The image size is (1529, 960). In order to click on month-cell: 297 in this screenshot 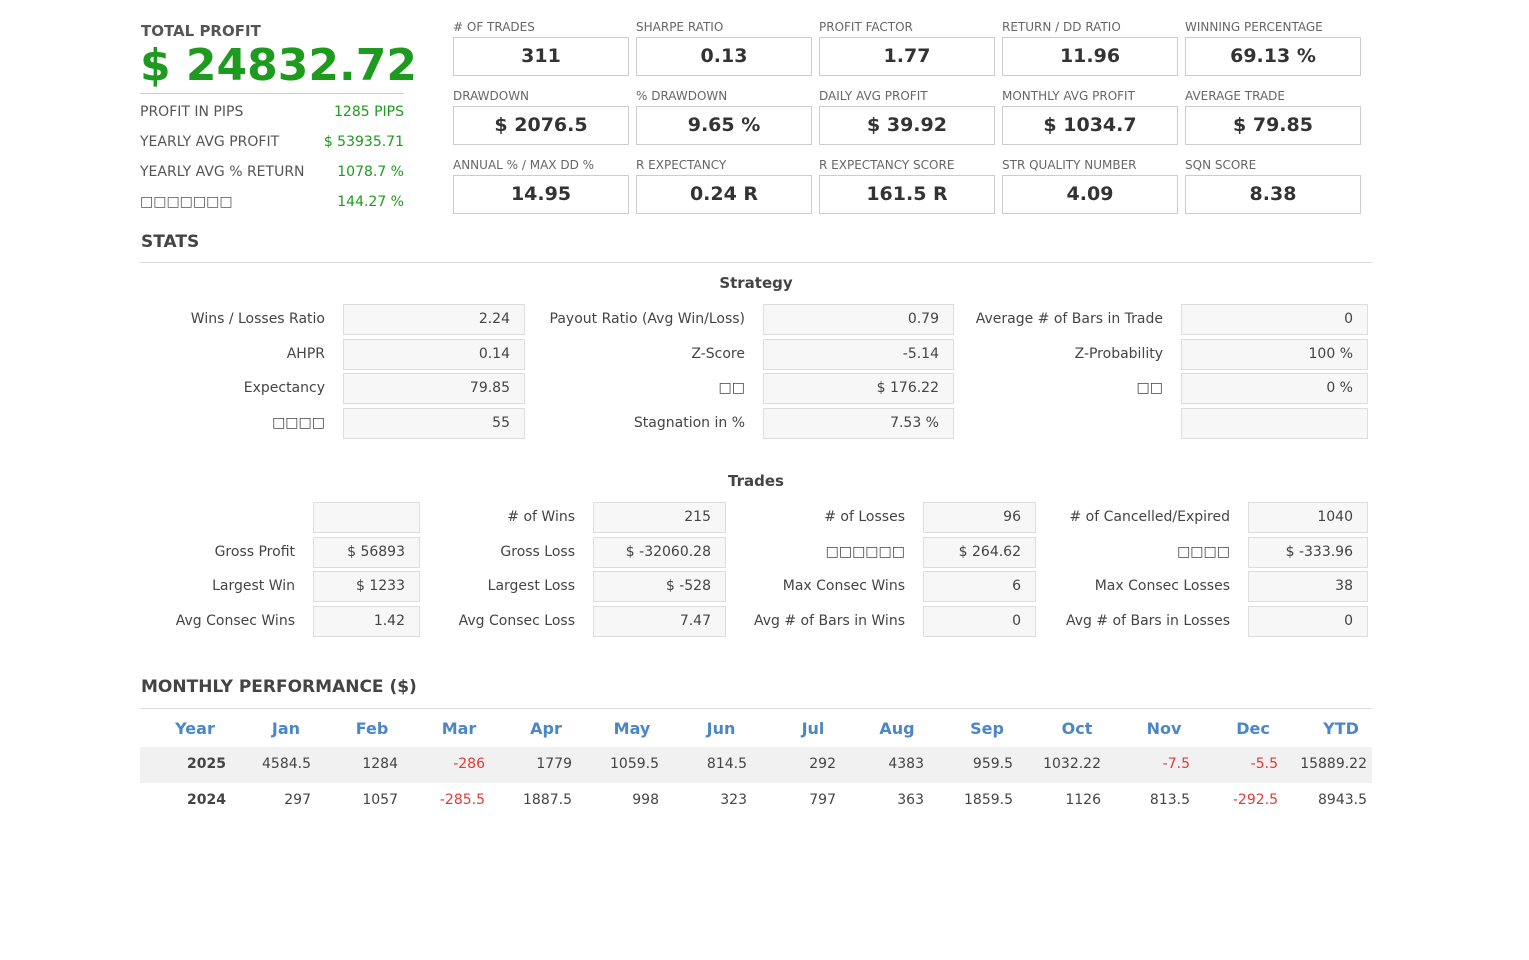, I will do `click(297, 800)`.